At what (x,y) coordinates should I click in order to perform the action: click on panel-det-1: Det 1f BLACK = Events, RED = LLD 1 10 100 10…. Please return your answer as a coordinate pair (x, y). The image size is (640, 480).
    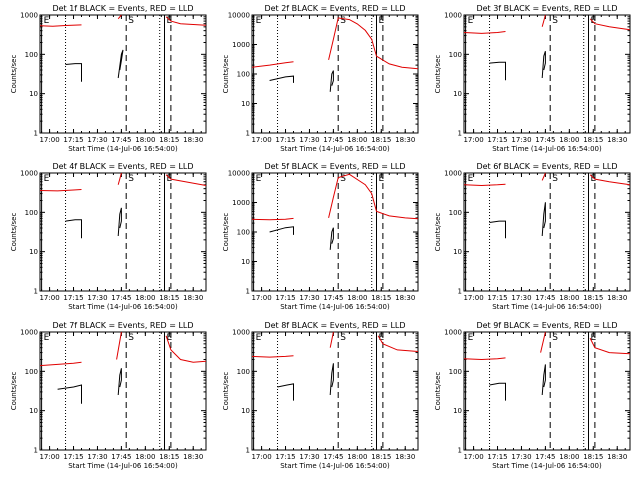
    Looking at the image, I should click on (108, 78).